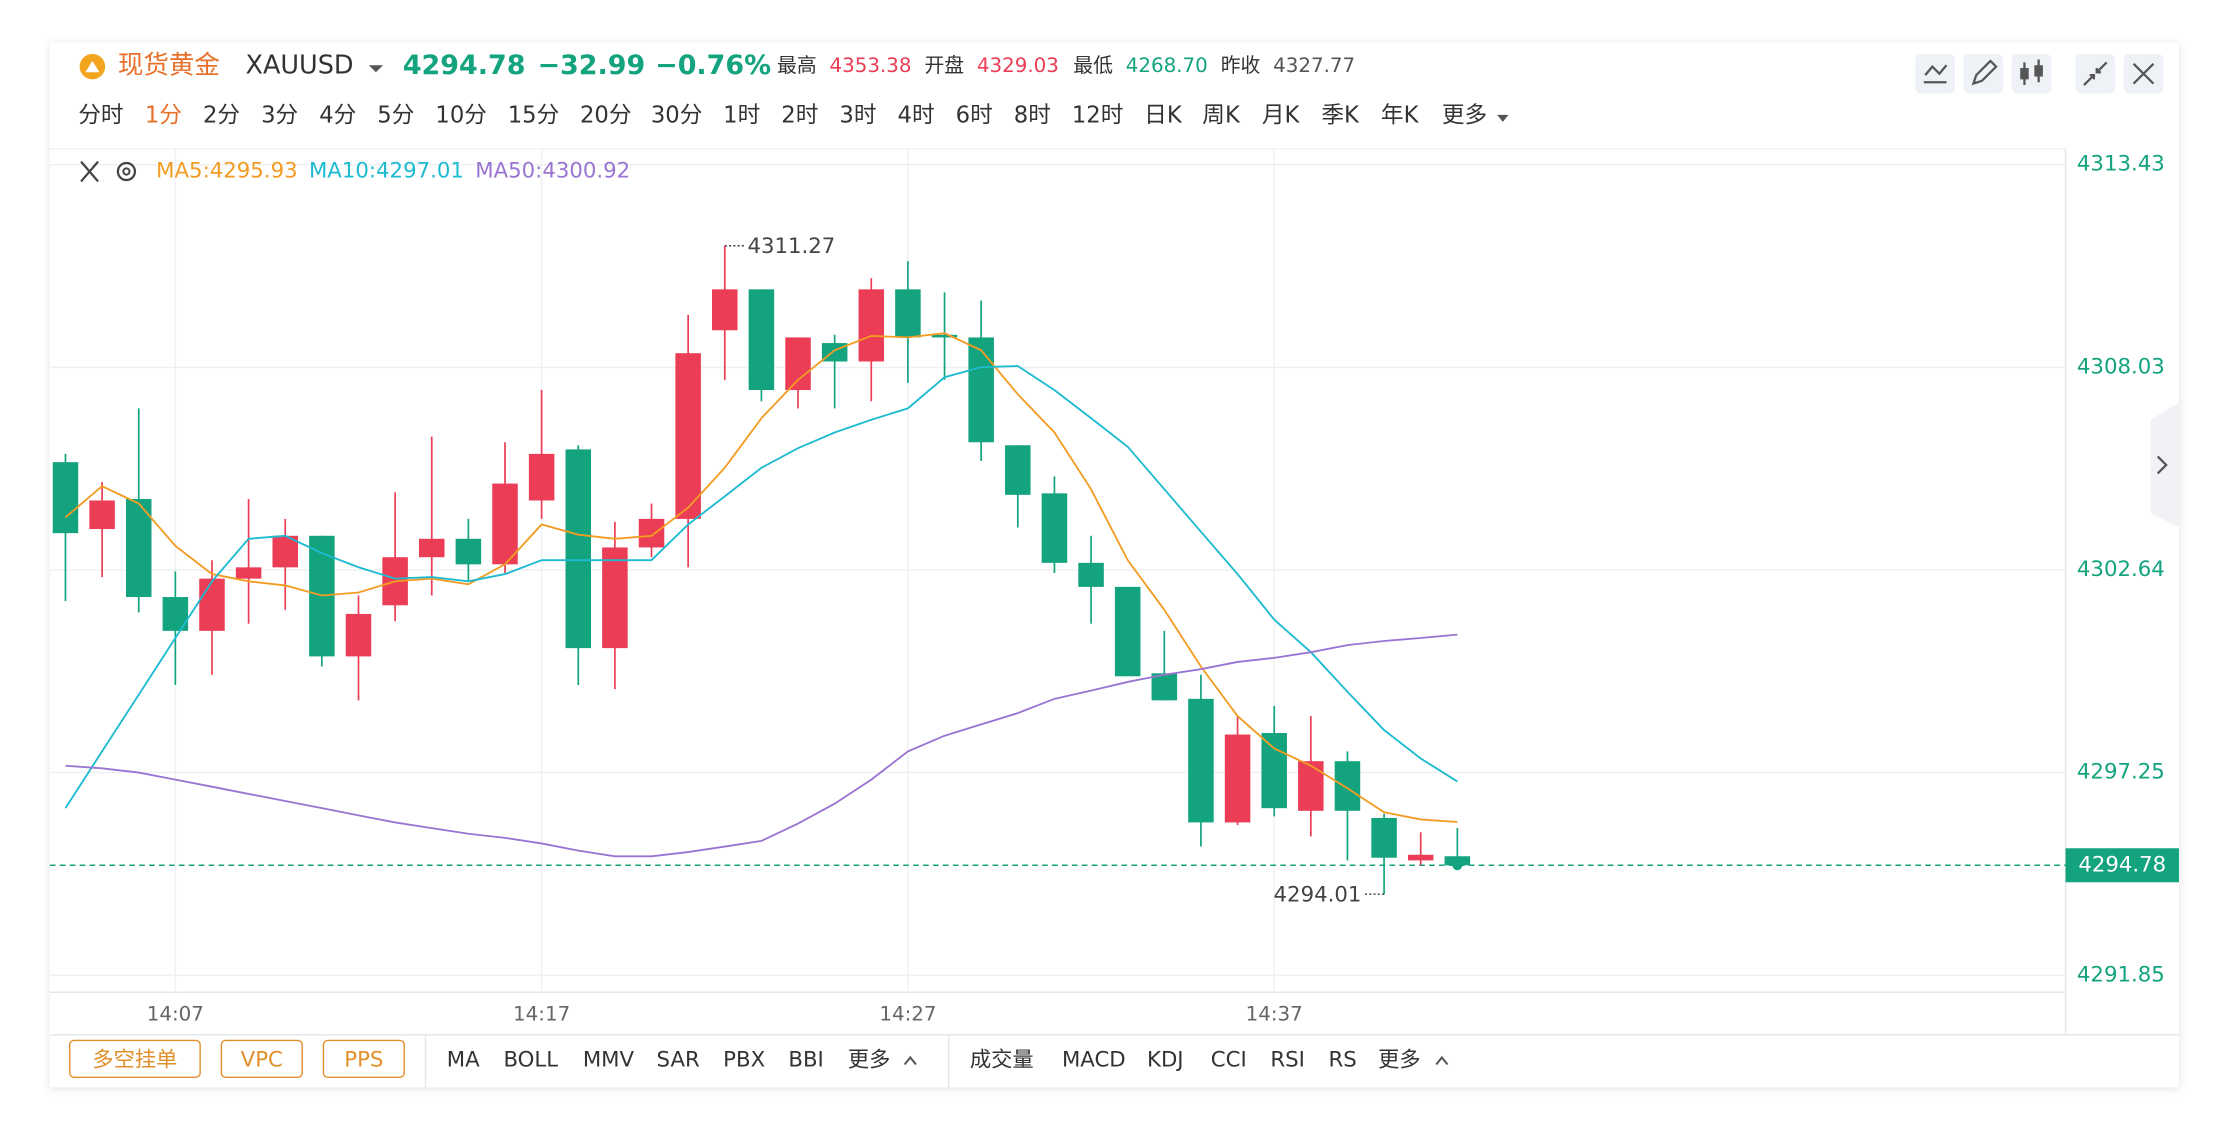 Image resolution: width=2226 pixels, height=1134 pixels. What do you see at coordinates (678, 1059) in the screenshot?
I see `indicator: SAR` at bounding box center [678, 1059].